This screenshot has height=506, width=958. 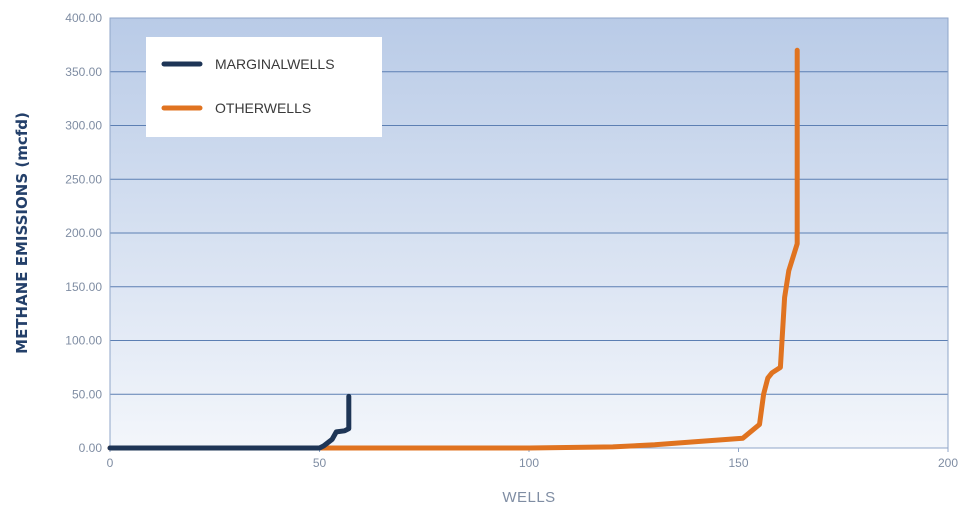 I want to click on x-tick-label: 100, so click(x=529, y=463).